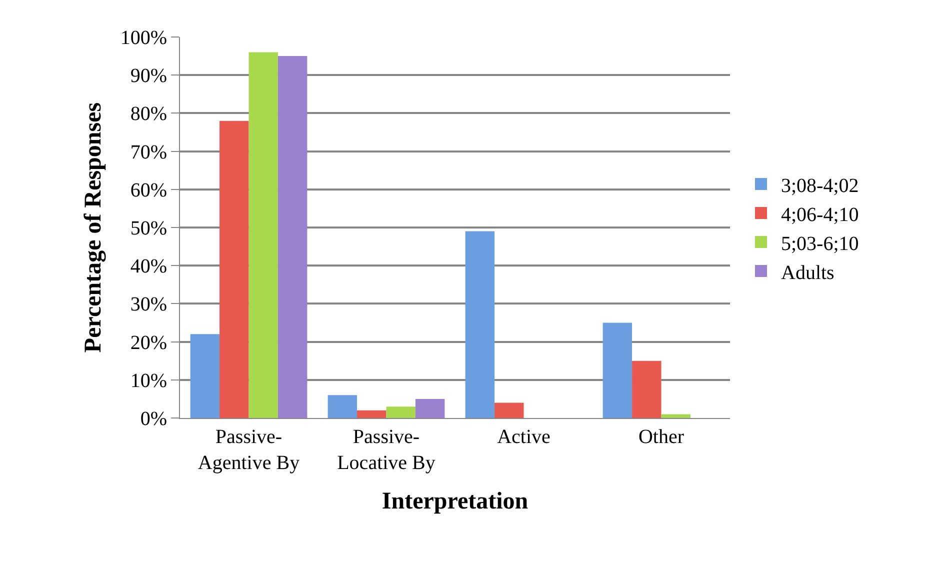 The image size is (935, 573). Describe the element at coordinates (148, 190) in the screenshot. I see `y-tick-label: 60%` at that location.